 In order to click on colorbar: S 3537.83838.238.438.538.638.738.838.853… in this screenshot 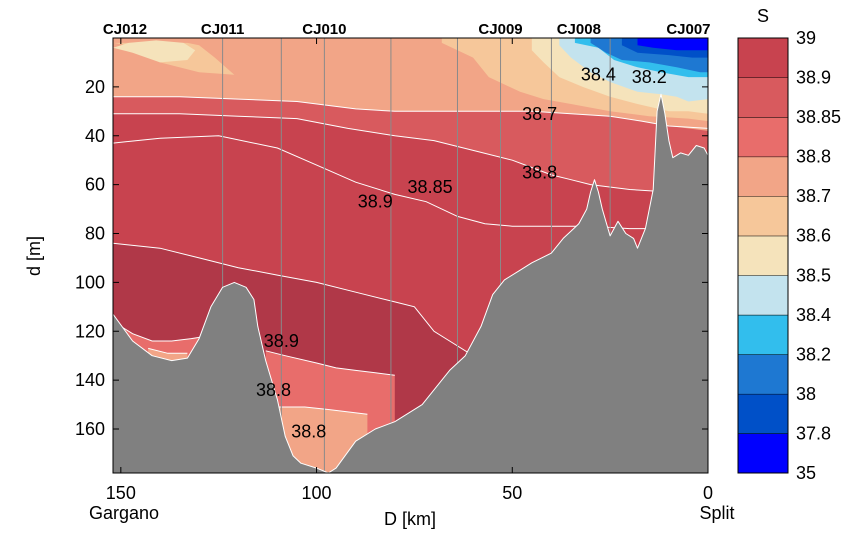, I will do `click(789, 244)`.